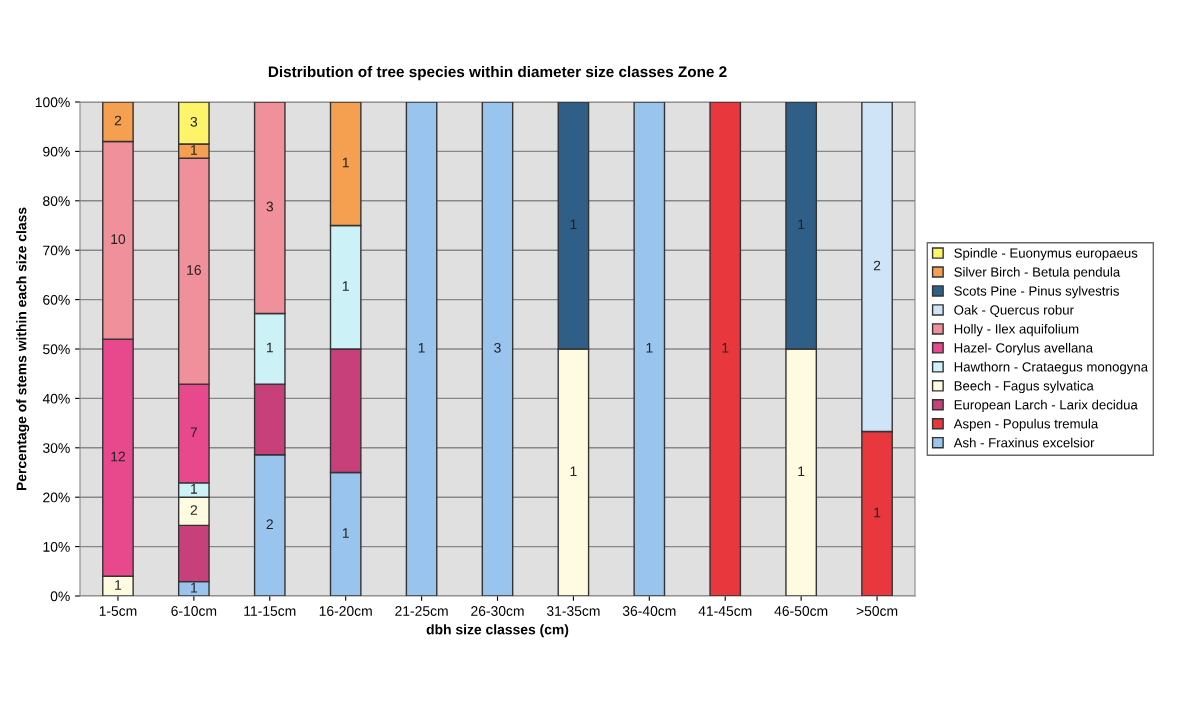  Describe the element at coordinates (801, 611) in the screenshot. I see `x-tick-label: 46-50cm` at that location.